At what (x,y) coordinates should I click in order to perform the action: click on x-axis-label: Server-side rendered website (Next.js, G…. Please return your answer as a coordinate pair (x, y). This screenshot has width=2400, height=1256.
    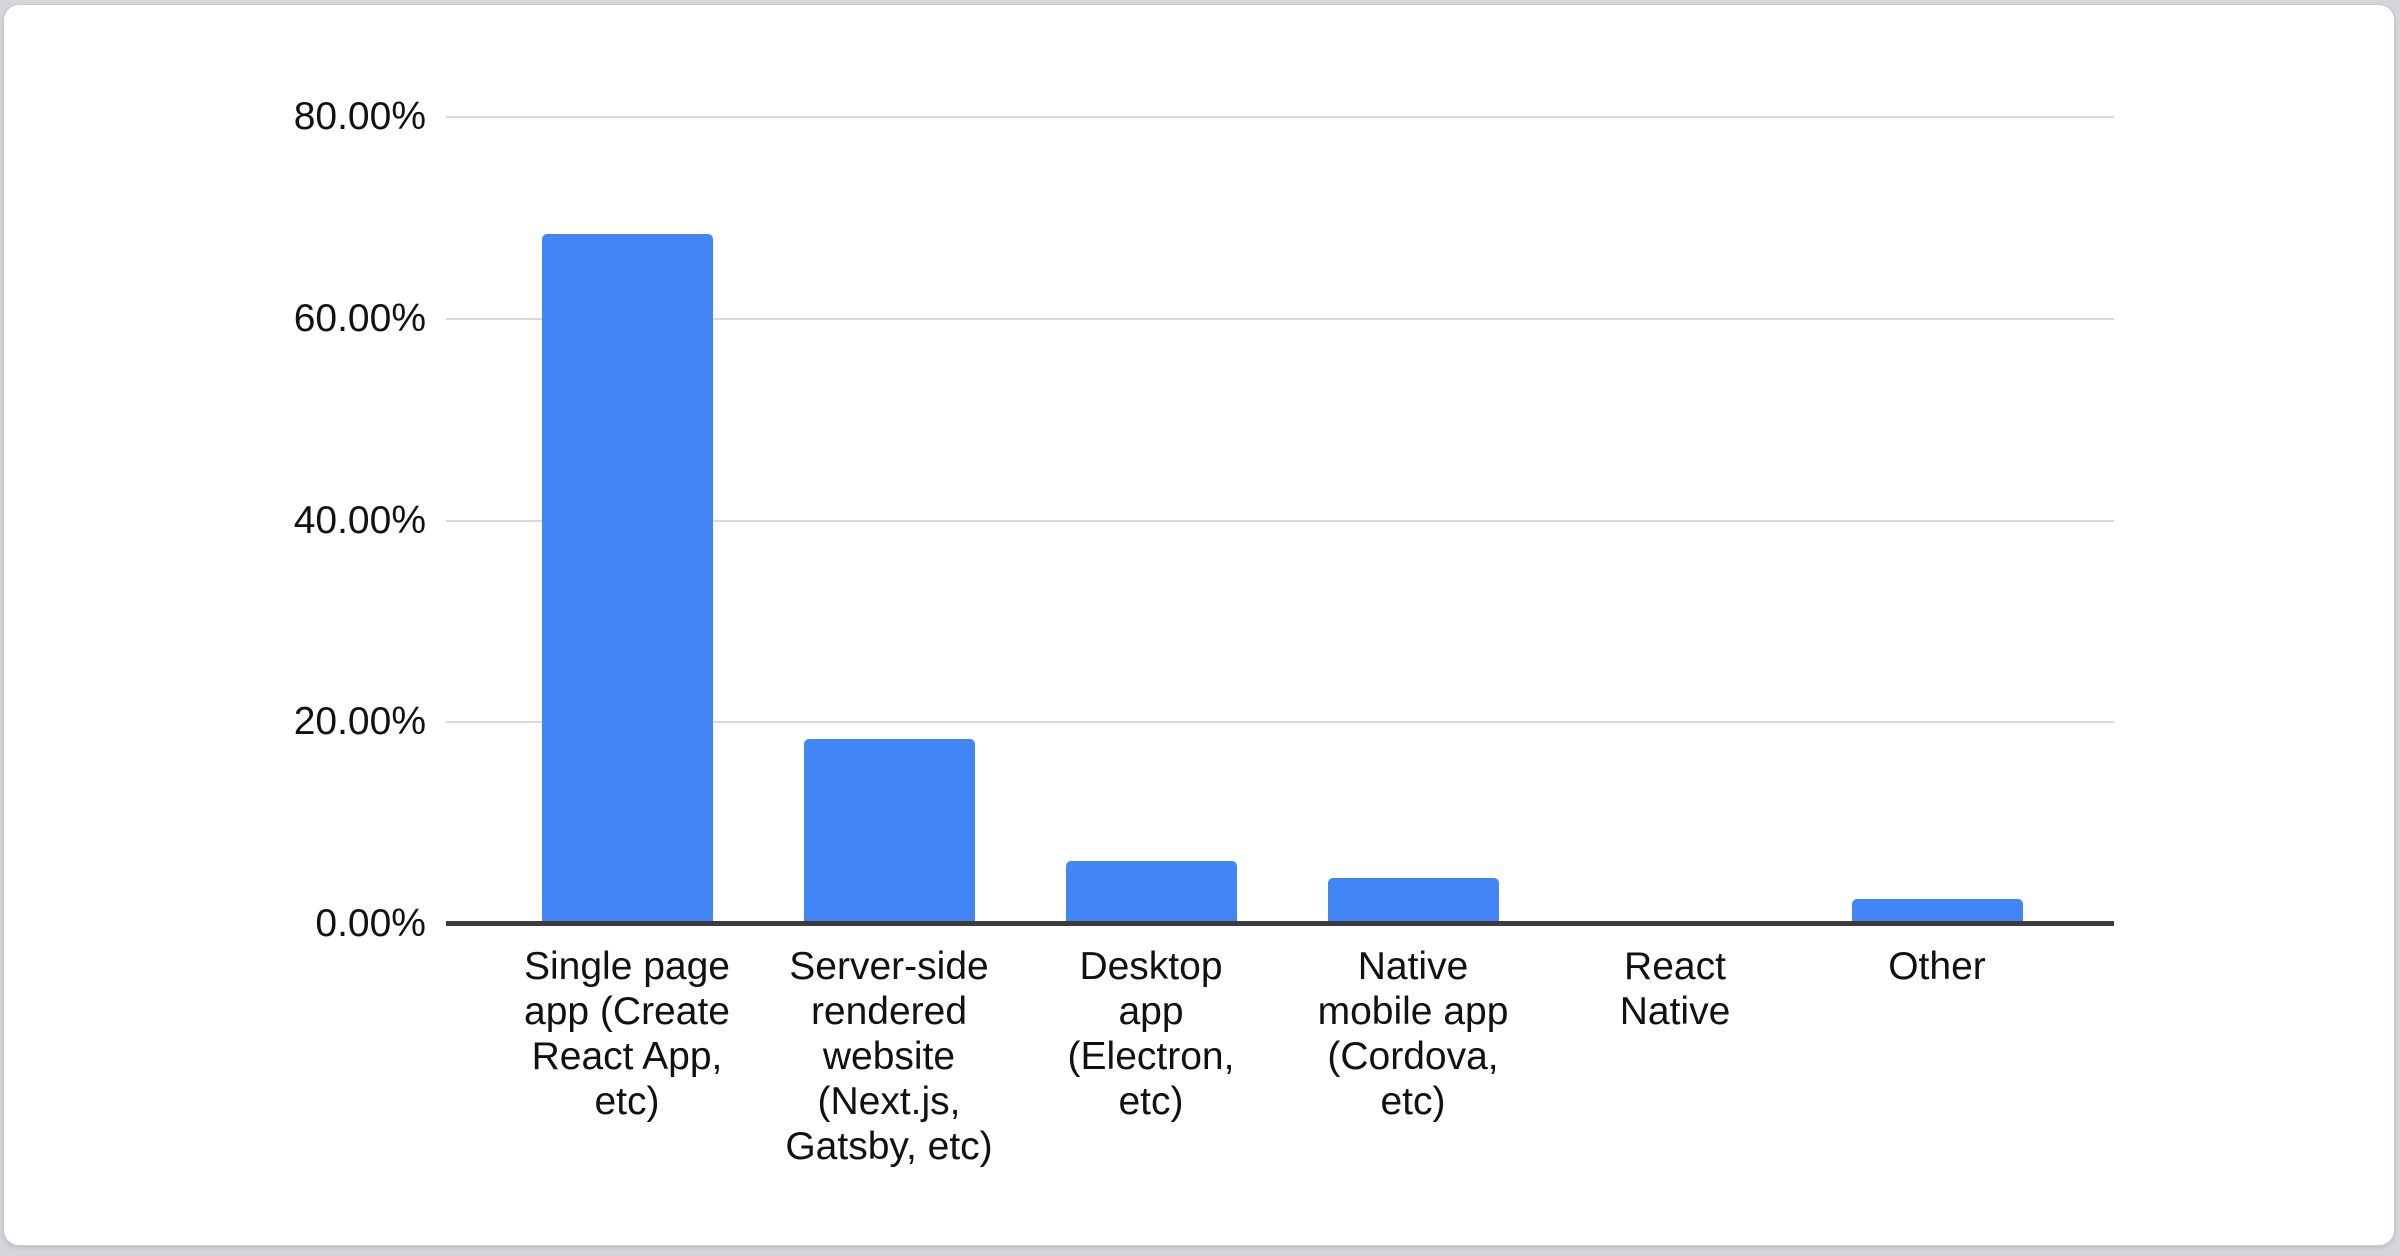
    Looking at the image, I should click on (889, 1056).